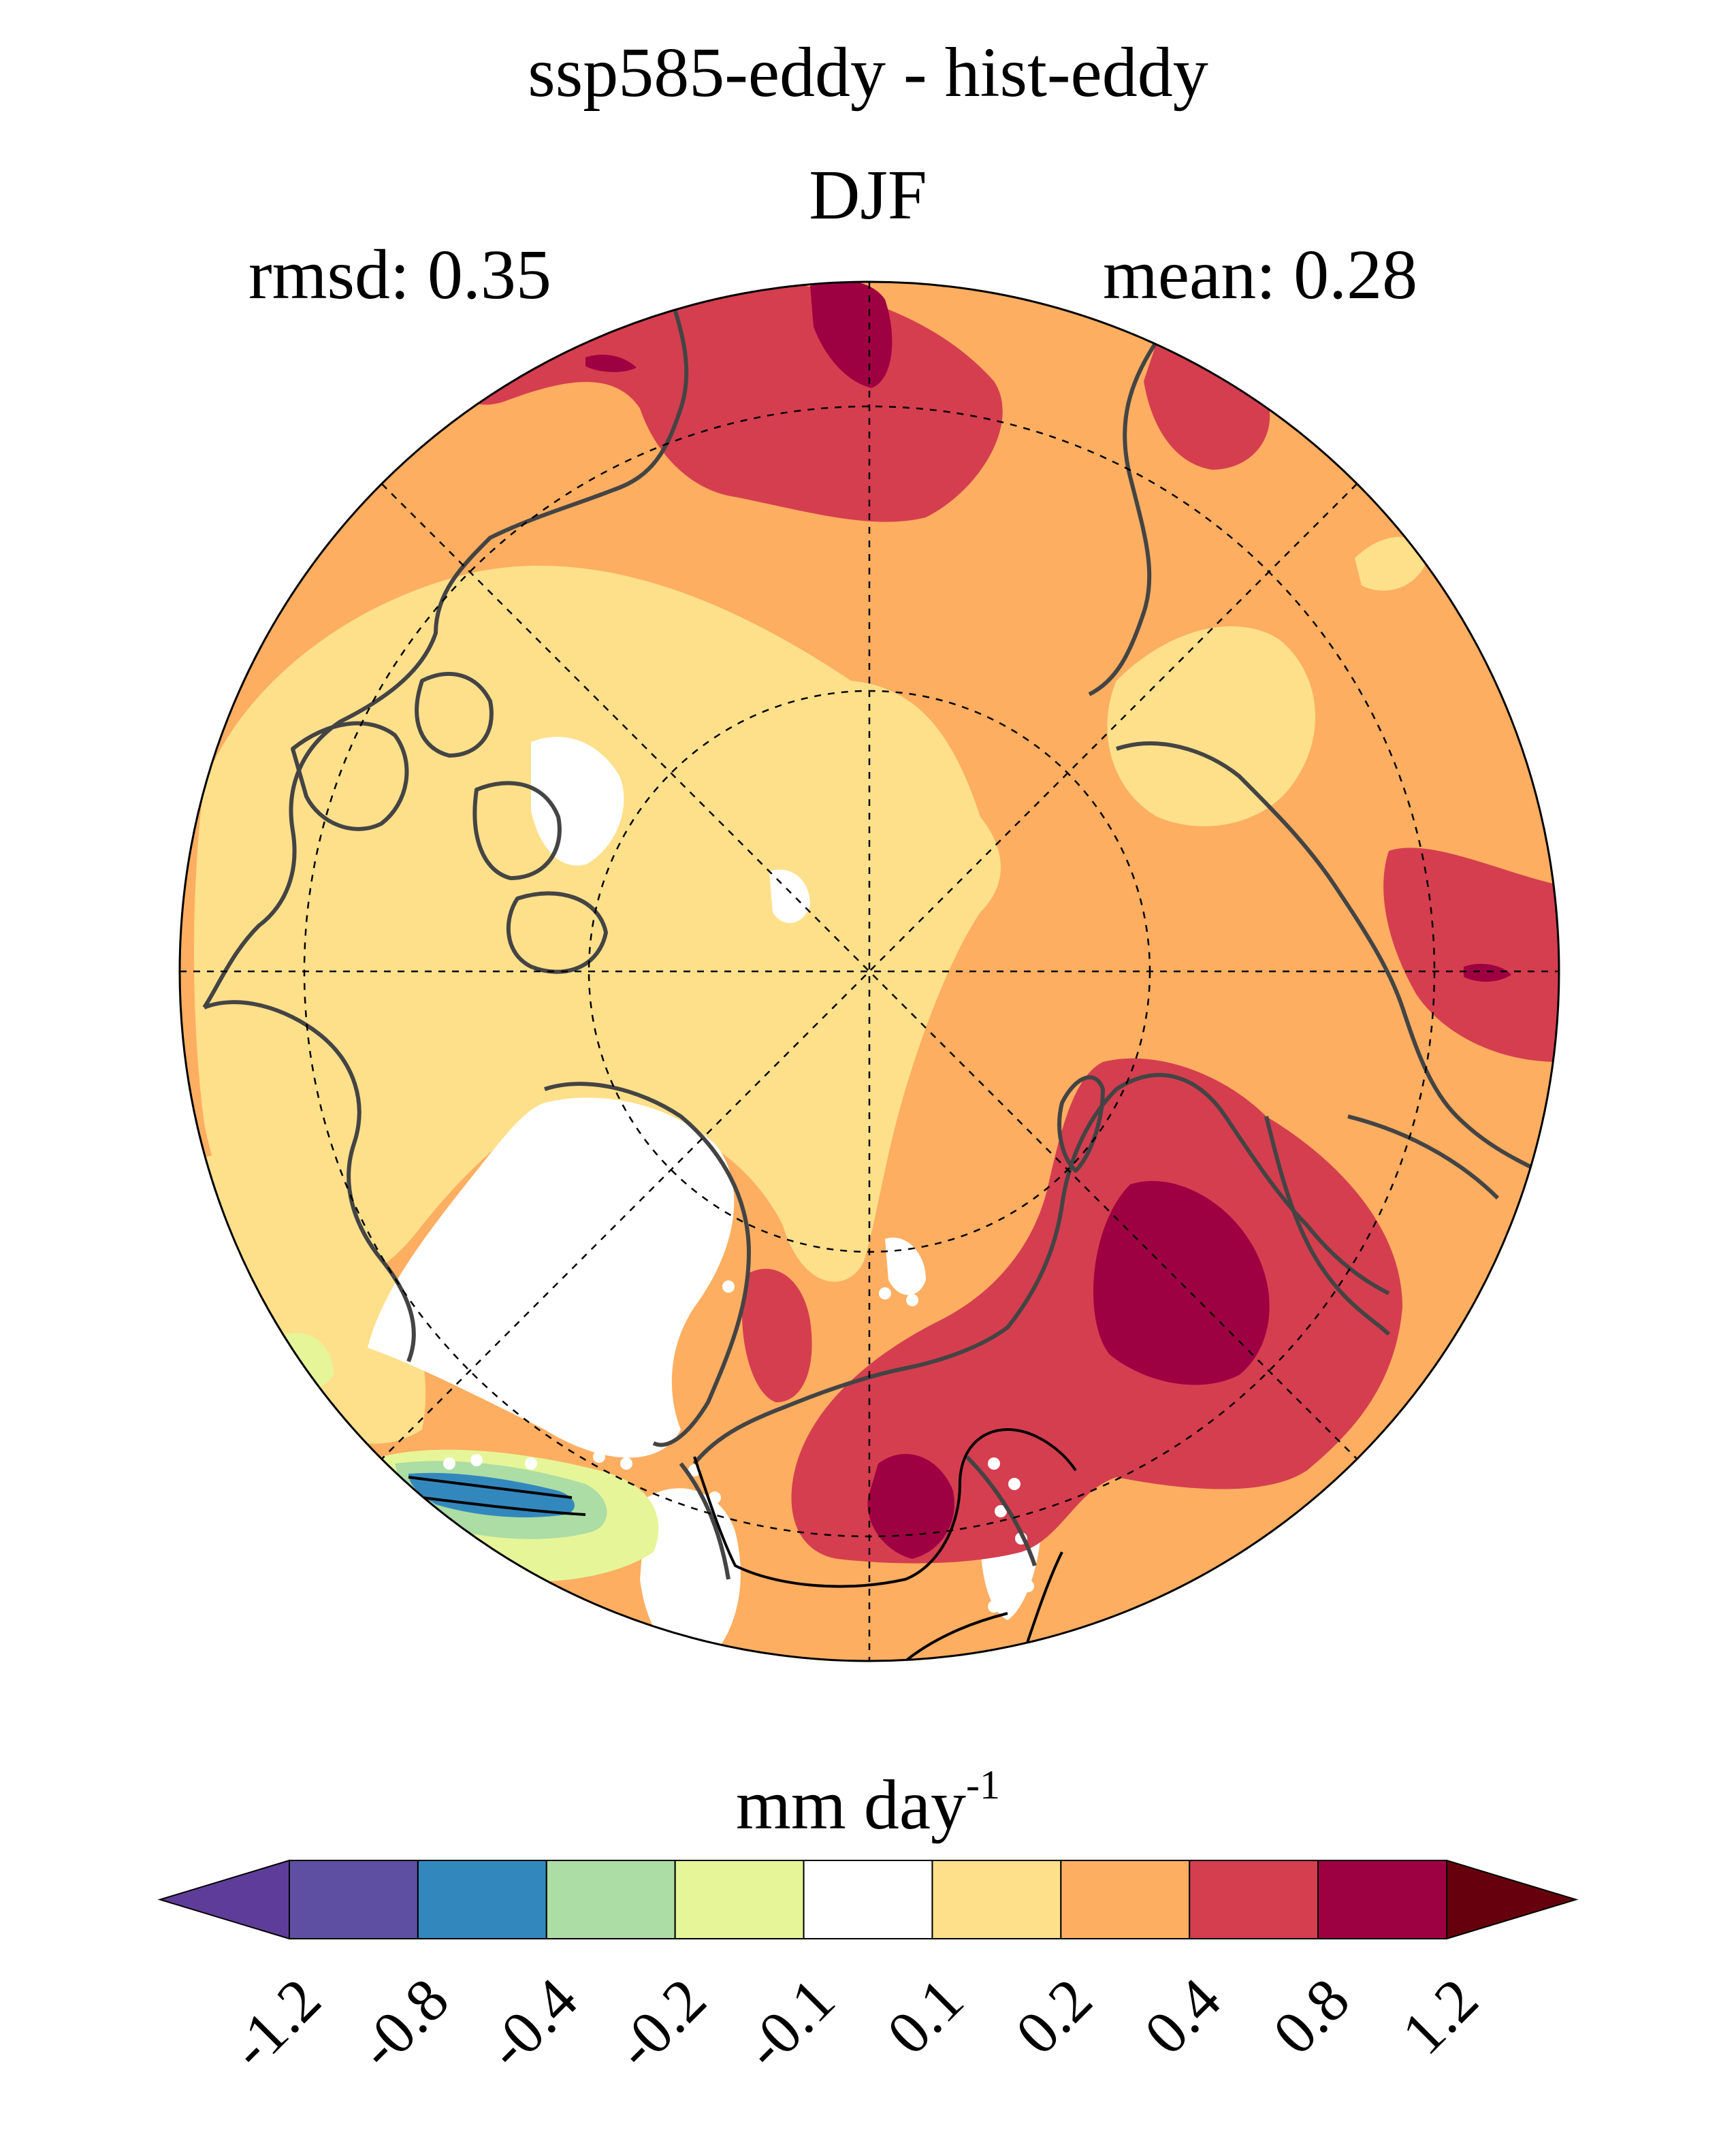 The width and height of the screenshot is (1736, 2130). I want to click on colorbar-units: mm day-1, so click(868, 1802).